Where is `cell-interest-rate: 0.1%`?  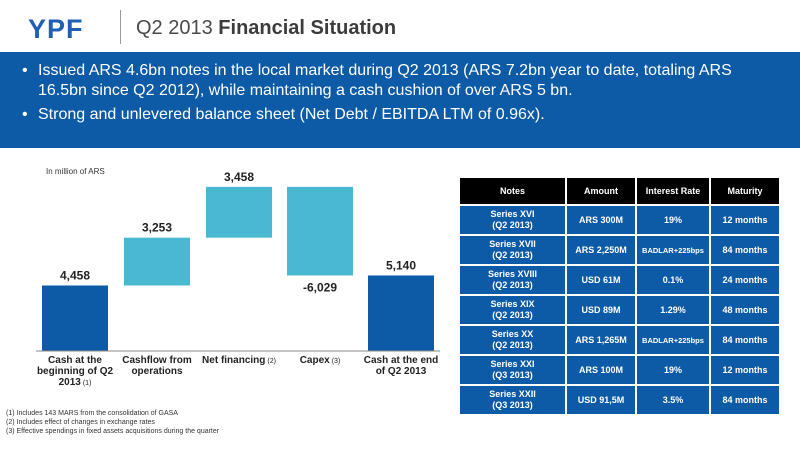
cell-interest-rate: 0.1% is located at coordinates (673, 280).